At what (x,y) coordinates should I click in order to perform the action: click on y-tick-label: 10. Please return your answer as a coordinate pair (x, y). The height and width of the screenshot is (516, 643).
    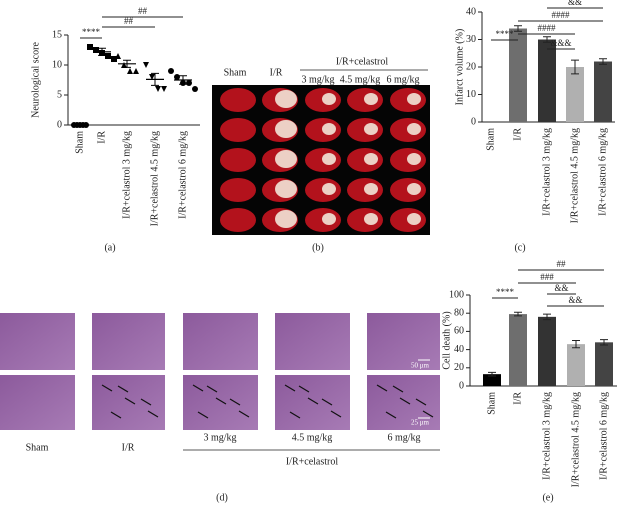
    Looking at the image, I should click on (471, 94).